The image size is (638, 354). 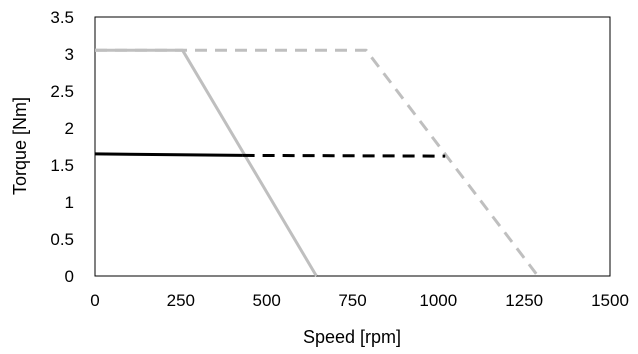 What do you see at coordinates (524, 300) in the screenshot?
I see `x-tick-label: 1250` at bounding box center [524, 300].